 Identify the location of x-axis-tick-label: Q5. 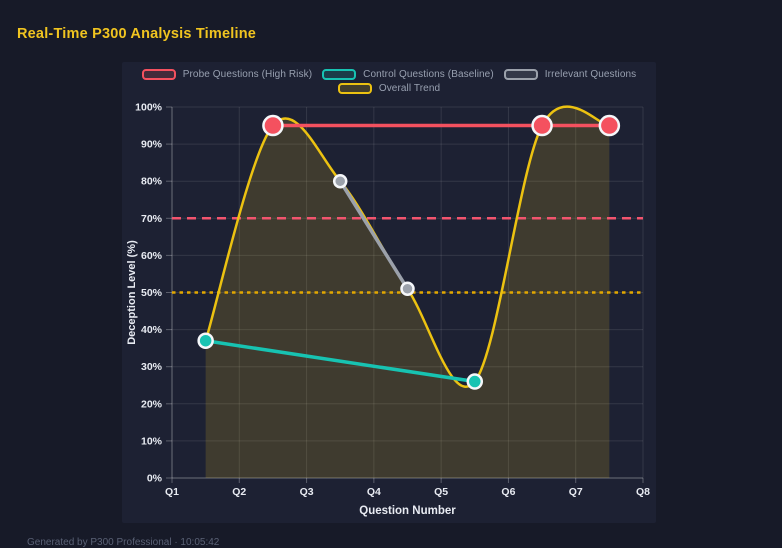
(441, 492).